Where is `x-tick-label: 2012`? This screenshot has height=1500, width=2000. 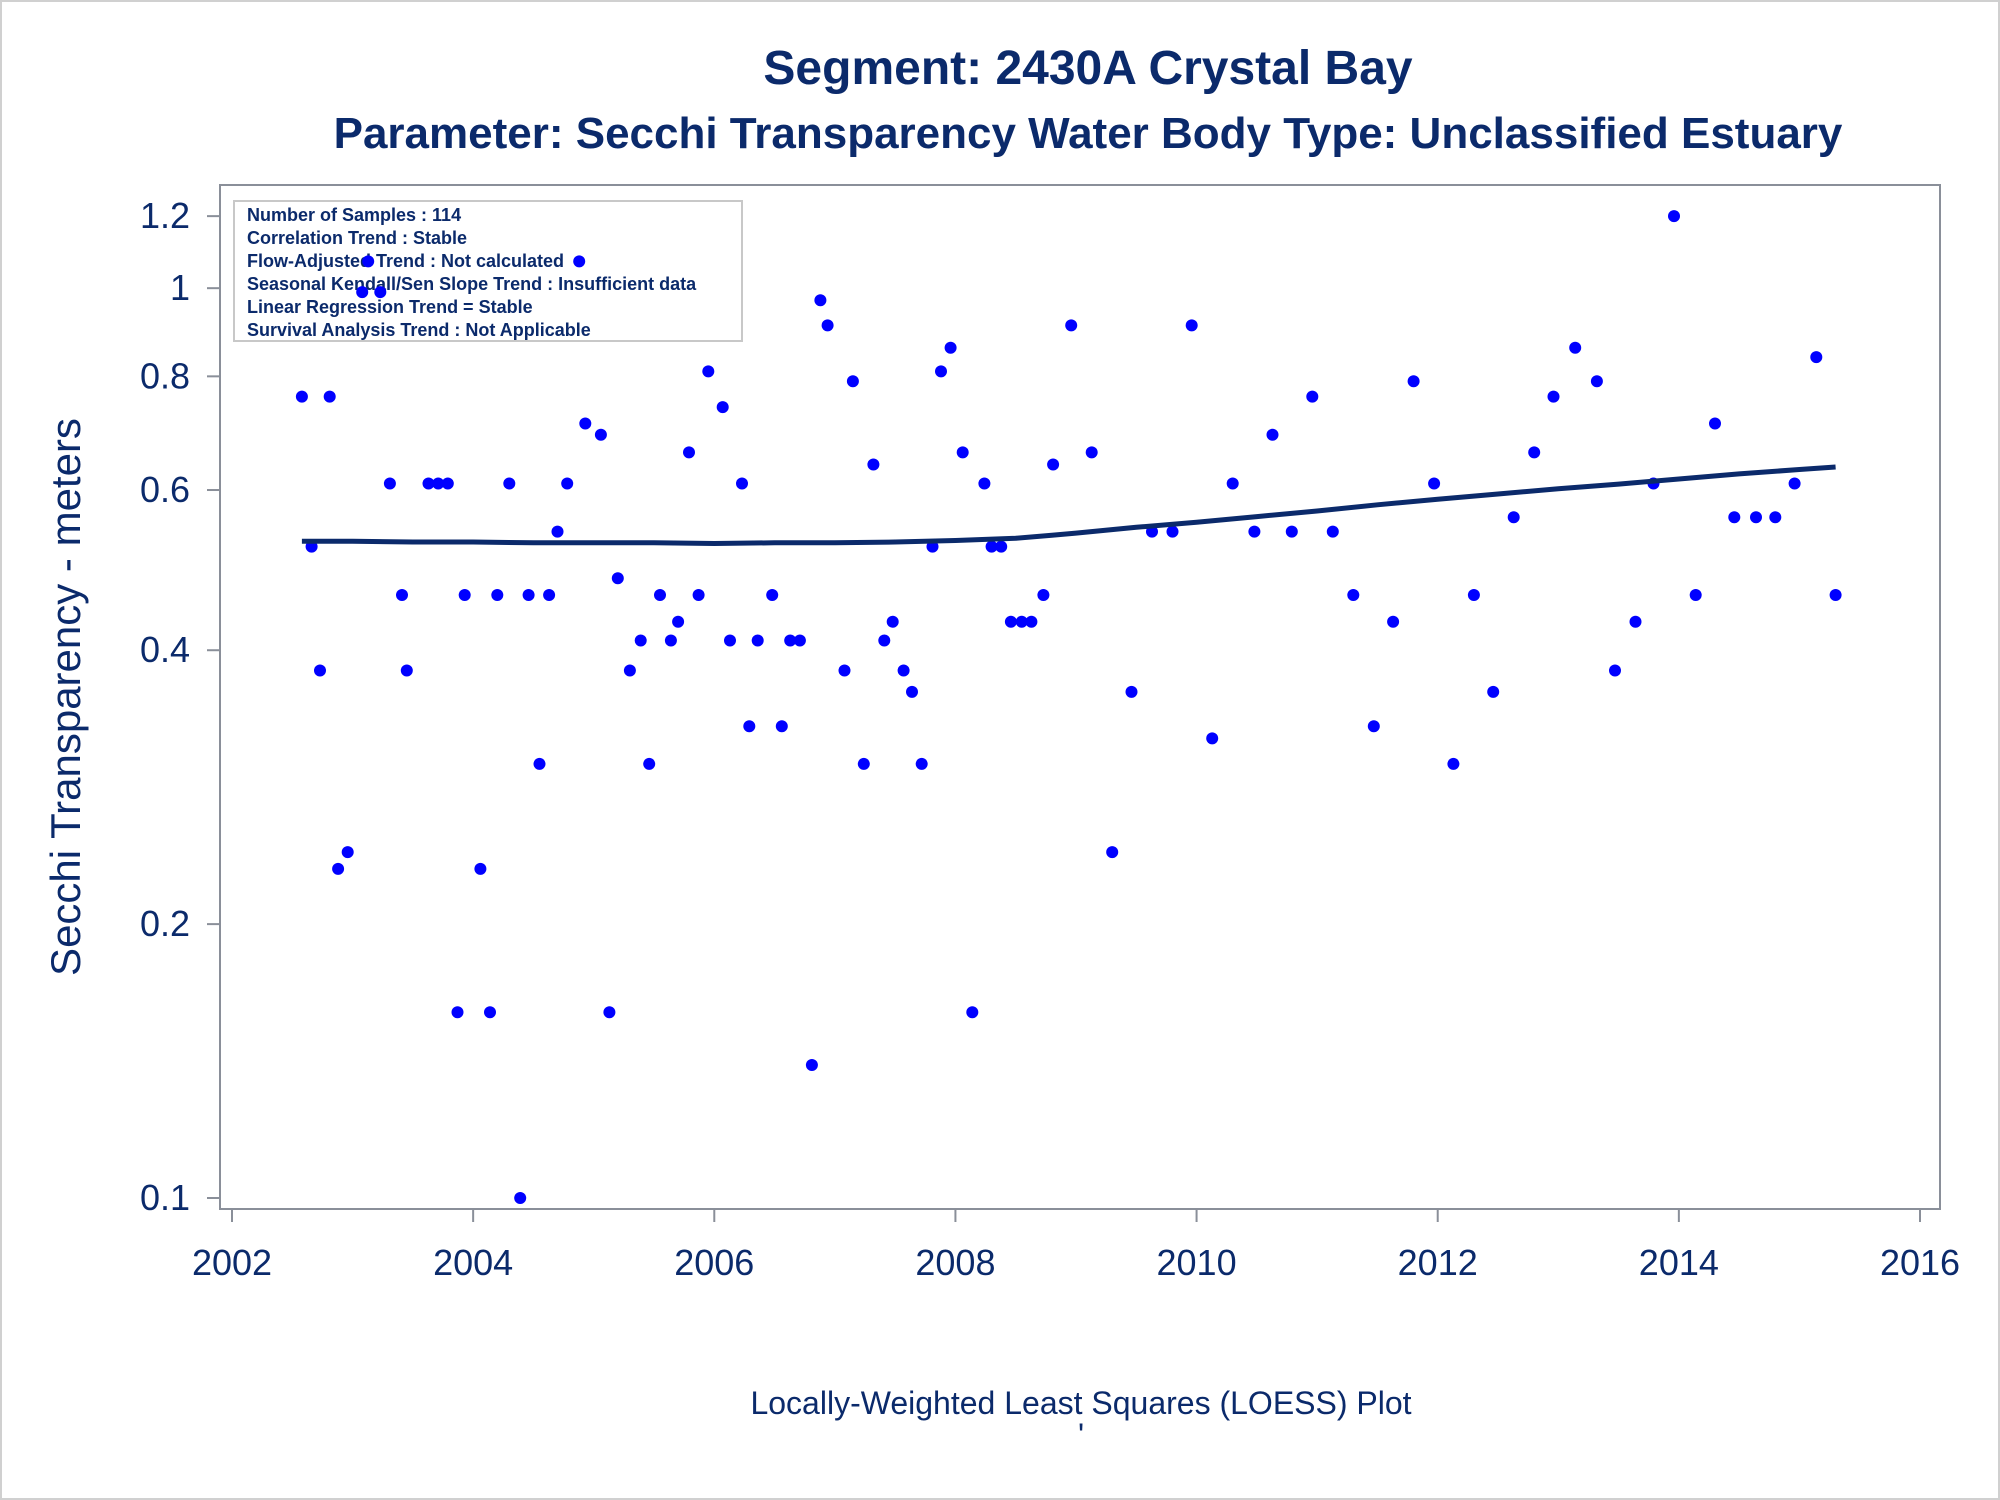
x-tick-label: 2012 is located at coordinates (1438, 1262).